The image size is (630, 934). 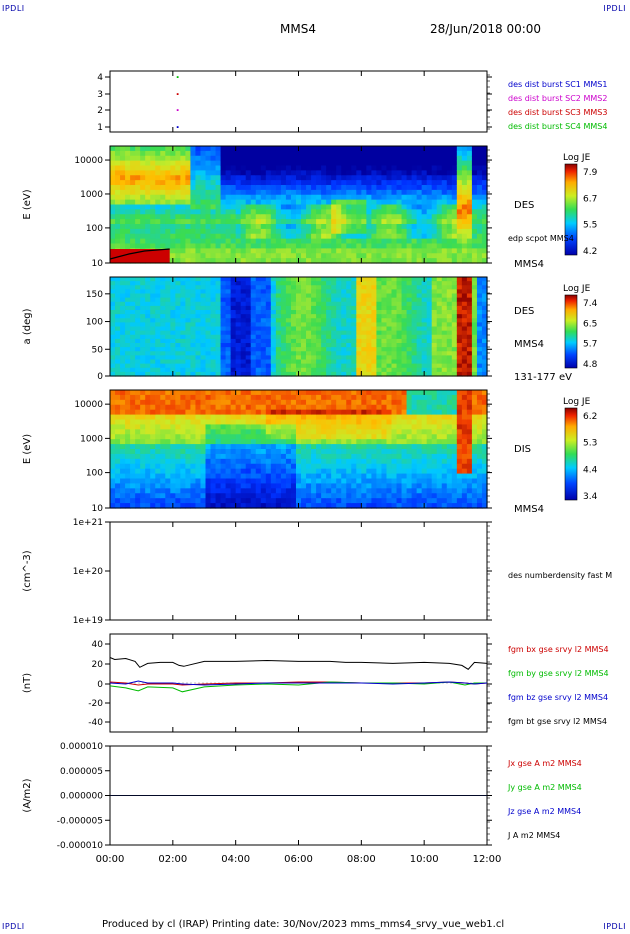 What do you see at coordinates (91, 439) in the screenshot?
I see `ytick-label-dis_energy: 1000` at bounding box center [91, 439].